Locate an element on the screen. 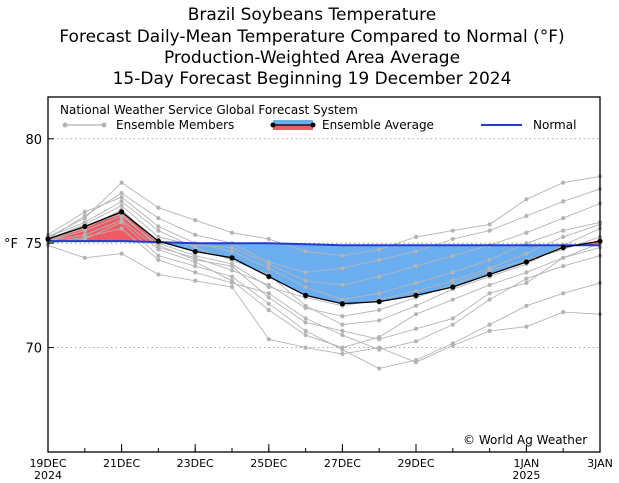 The height and width of the screenshot is (483, 619). x-tick-label: 23DEC is located at coordinates (195, 463).